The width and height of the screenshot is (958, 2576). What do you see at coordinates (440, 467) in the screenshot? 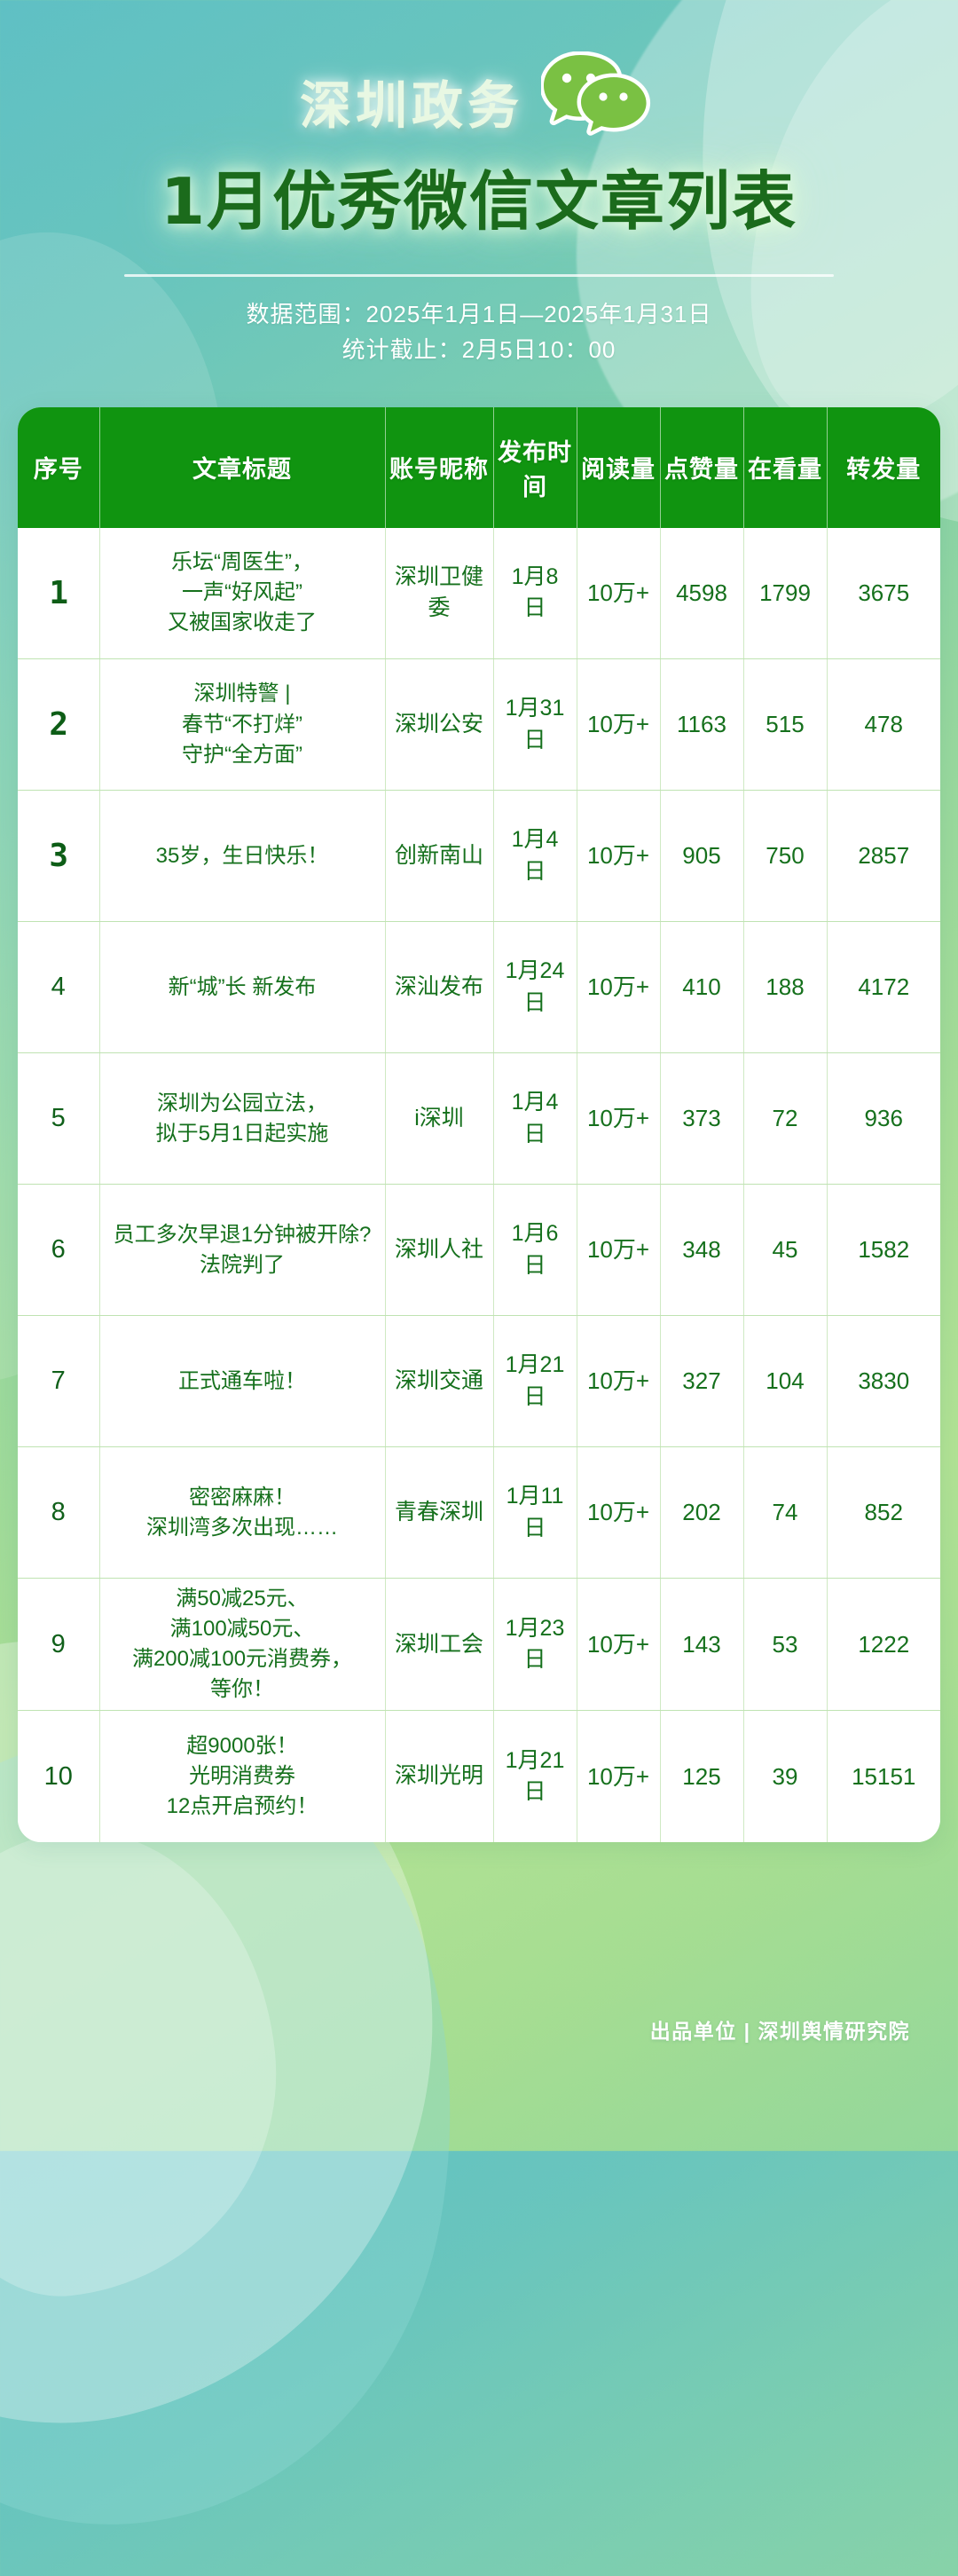
I see `column-header-account: 账号昵称` at bounding box center [440, 467].